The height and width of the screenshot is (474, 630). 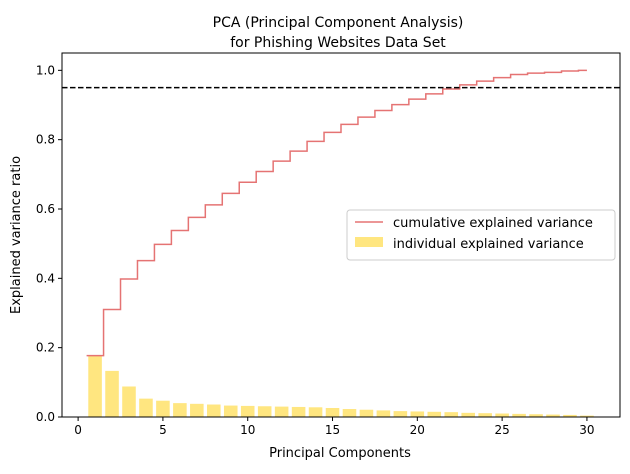 What do you see at coordinates (340, 453) in the screenshot?
I see `x-axis-label: Principal Components` at bounding box center [340, 453].